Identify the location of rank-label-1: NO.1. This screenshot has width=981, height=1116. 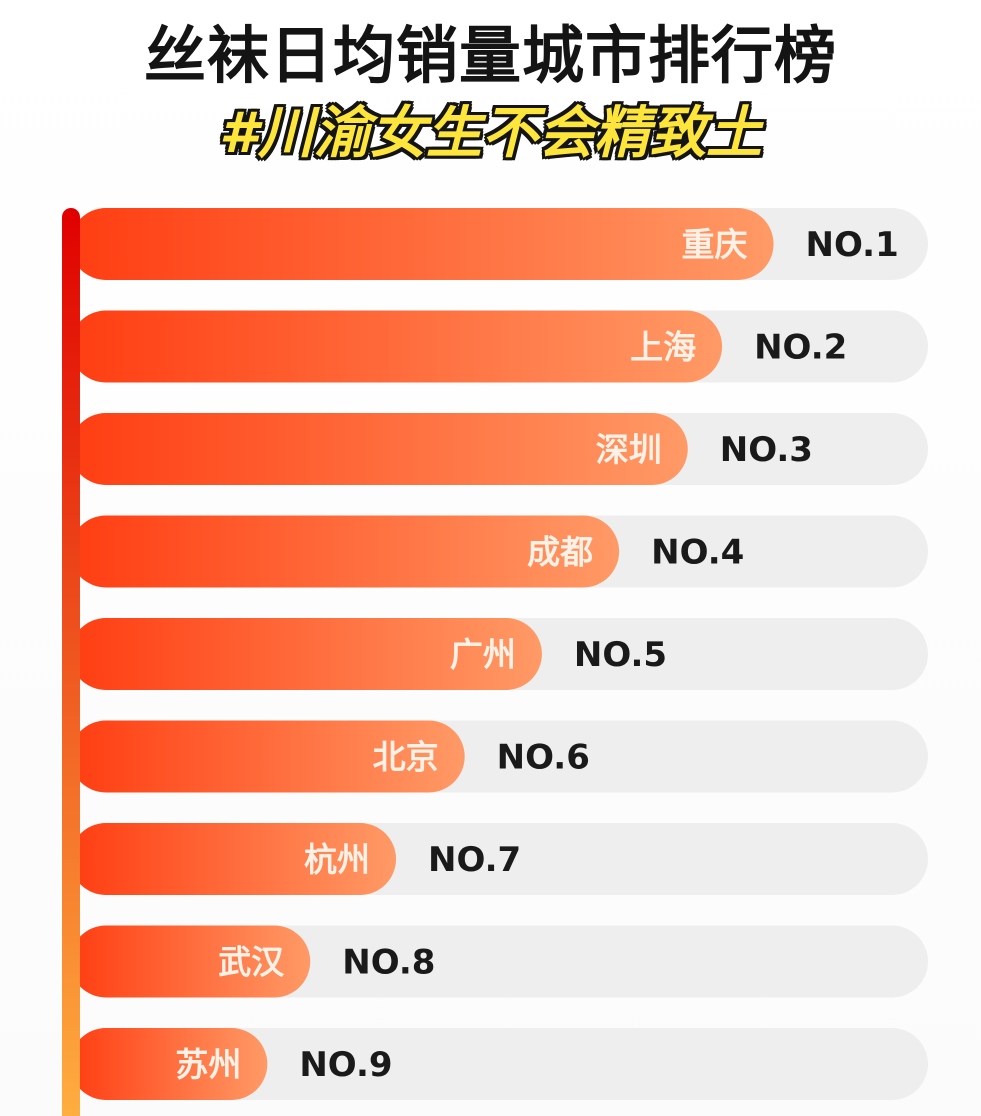
(852, 245).